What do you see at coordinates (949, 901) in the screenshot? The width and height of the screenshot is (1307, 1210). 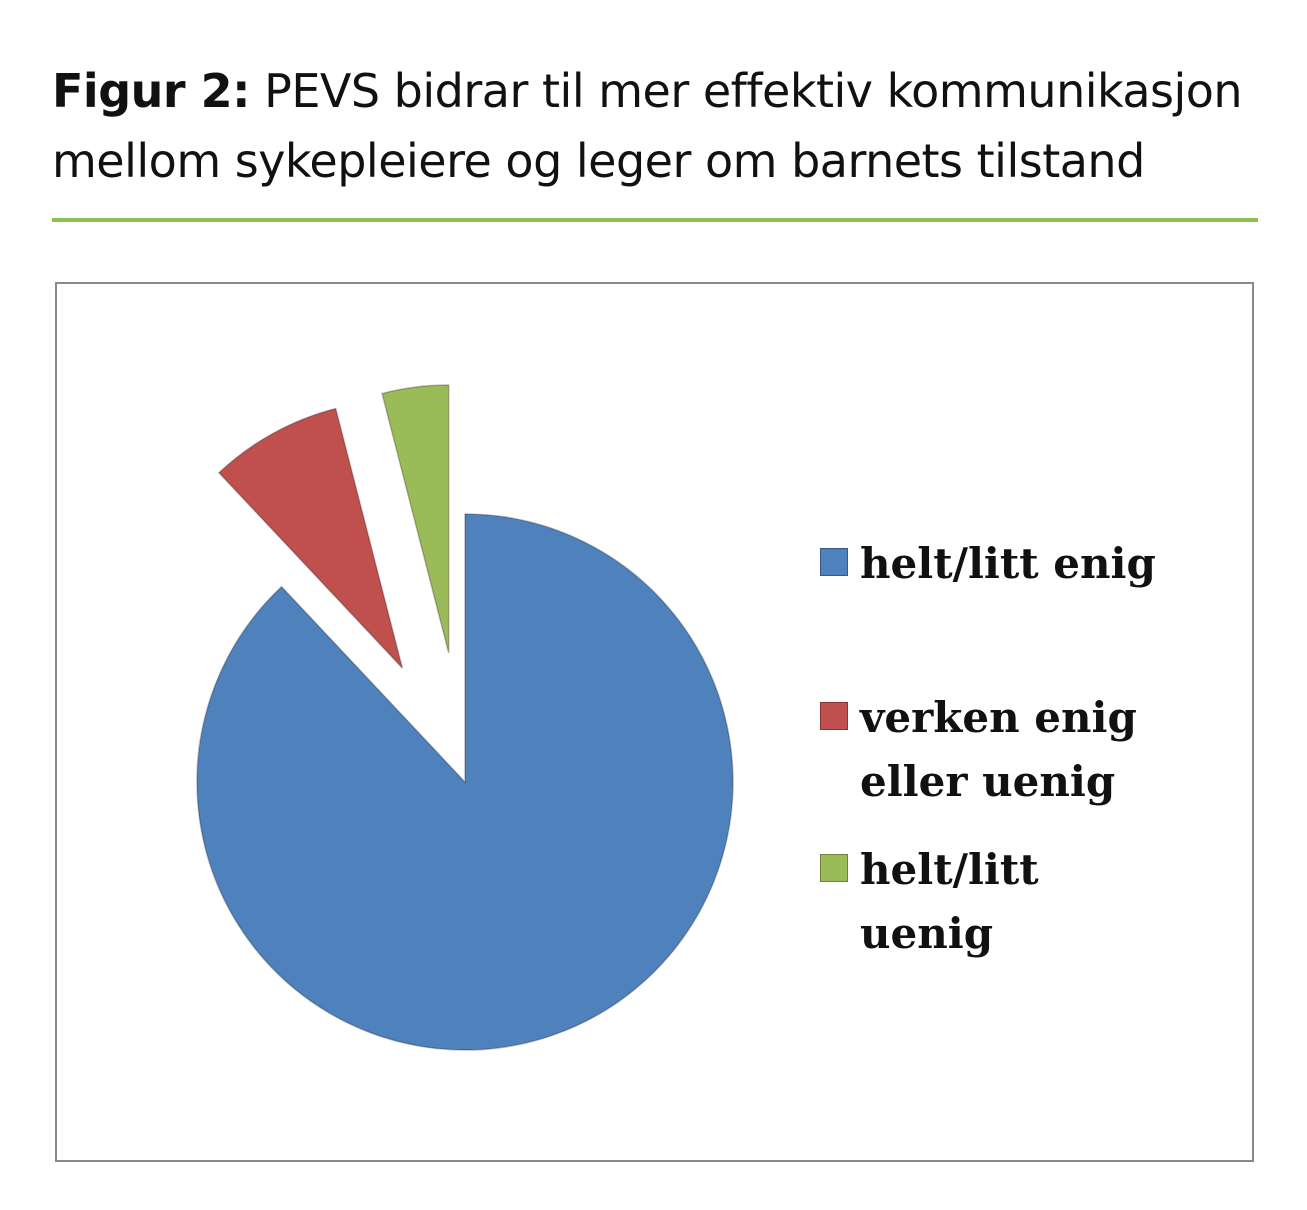 I see `legend-label-2: helt/litt uenig` at bounding box center [949, 901].